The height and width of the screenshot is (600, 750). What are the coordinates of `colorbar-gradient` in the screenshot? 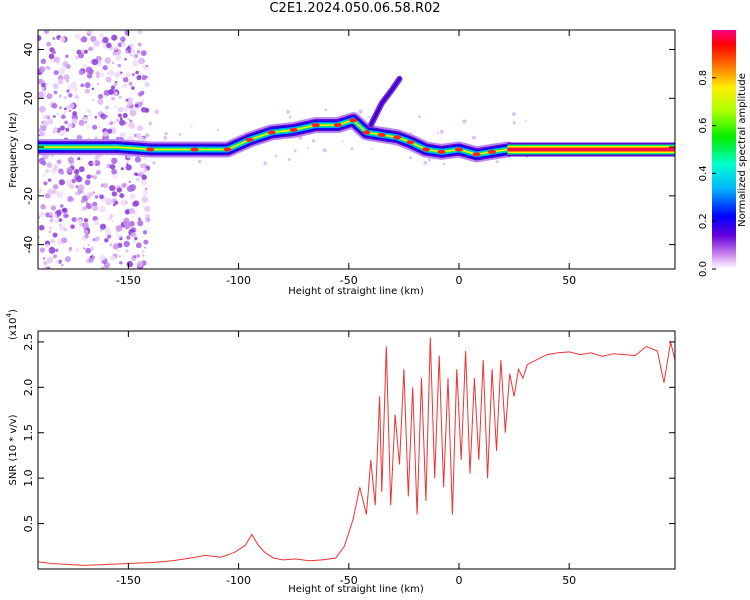 It's located at (724, 149).